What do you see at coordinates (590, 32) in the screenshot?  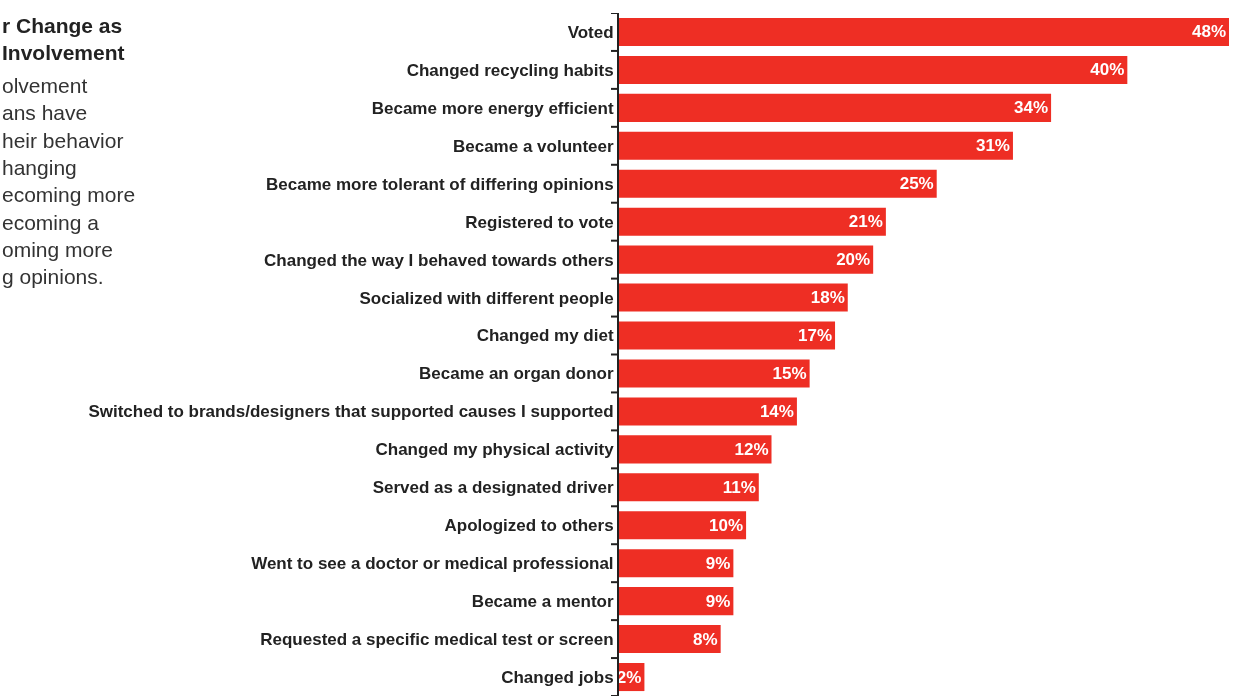 I see `y-tick-label: Voted` at bounding box center [590, 32].